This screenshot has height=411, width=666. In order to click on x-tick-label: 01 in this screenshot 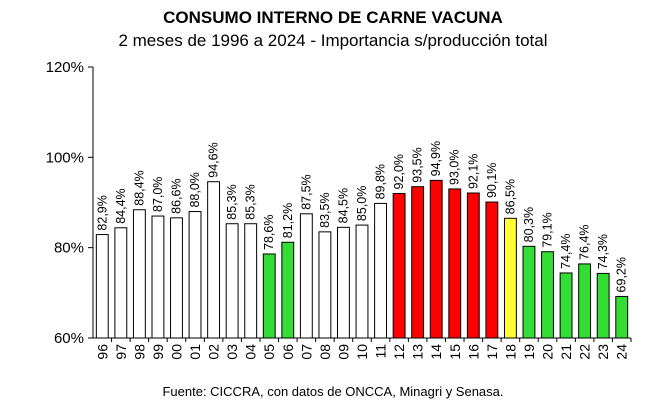, I will do `click(195, 352)`.